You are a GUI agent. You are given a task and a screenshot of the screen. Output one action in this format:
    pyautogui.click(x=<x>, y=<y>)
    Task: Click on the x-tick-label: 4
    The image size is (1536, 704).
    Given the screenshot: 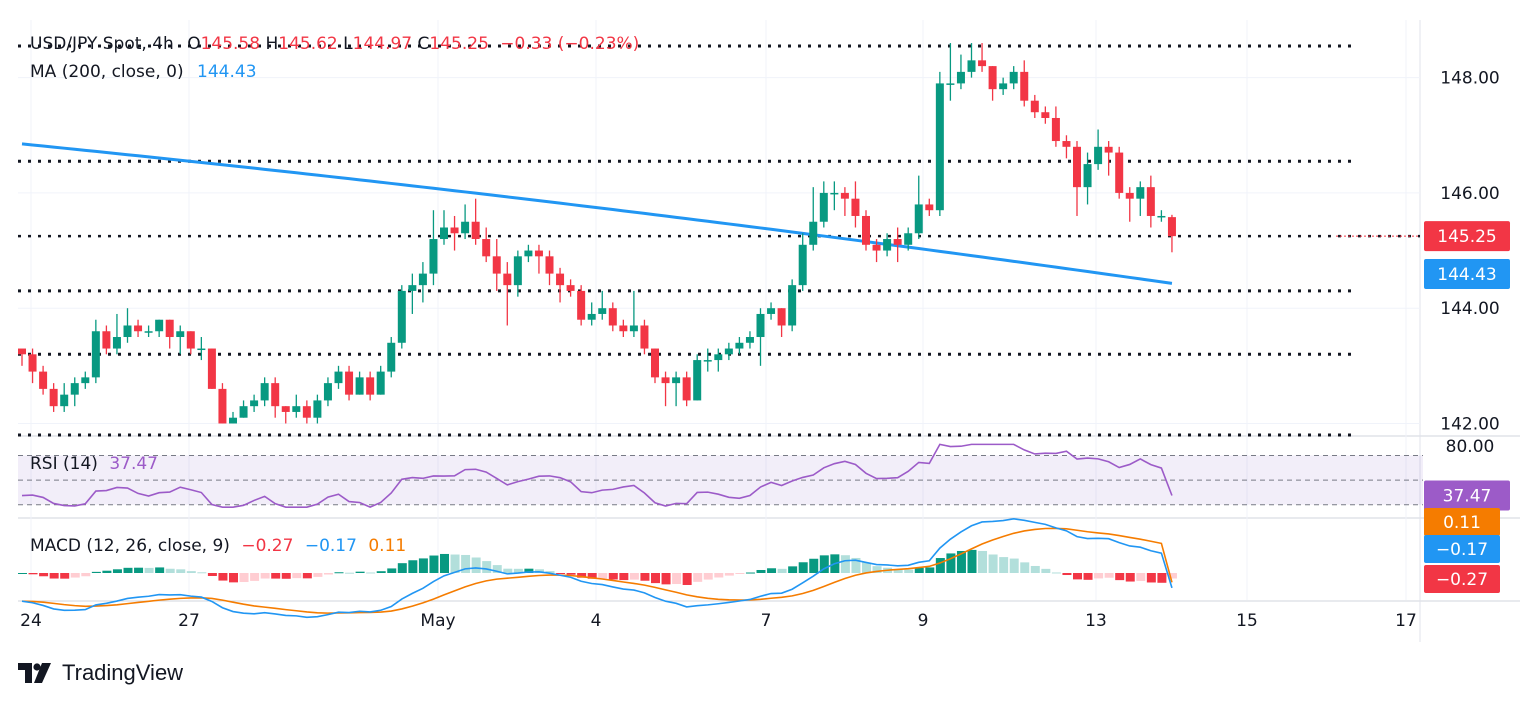 What is the action you would take?
    pyautogui.click(x=596, y=621)
    